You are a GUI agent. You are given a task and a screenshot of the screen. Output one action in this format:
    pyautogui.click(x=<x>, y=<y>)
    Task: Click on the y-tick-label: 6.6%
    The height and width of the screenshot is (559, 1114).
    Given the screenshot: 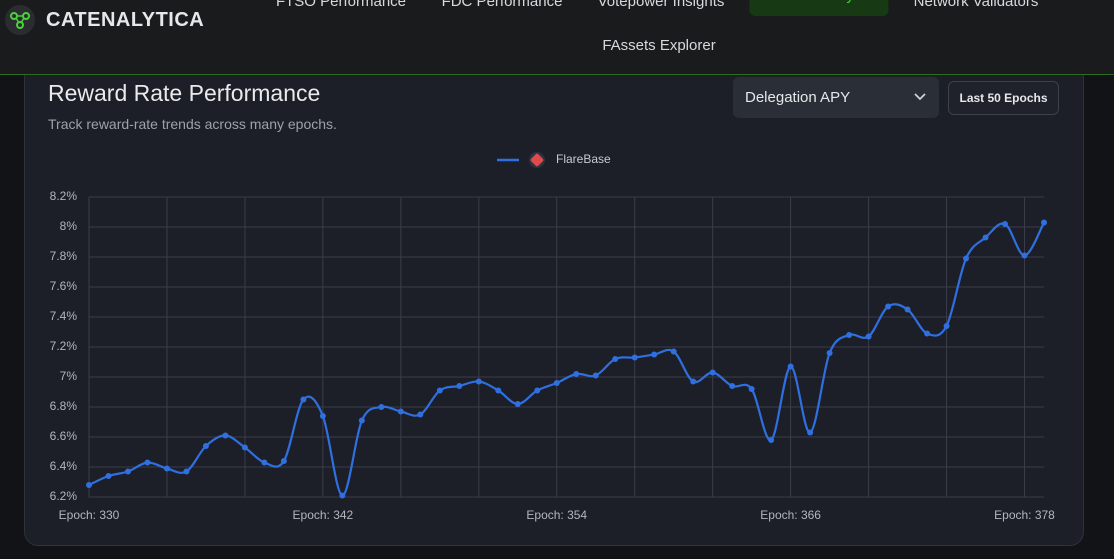 What is the action you would take?
    pyautogui.click(x=64, y=436)
    